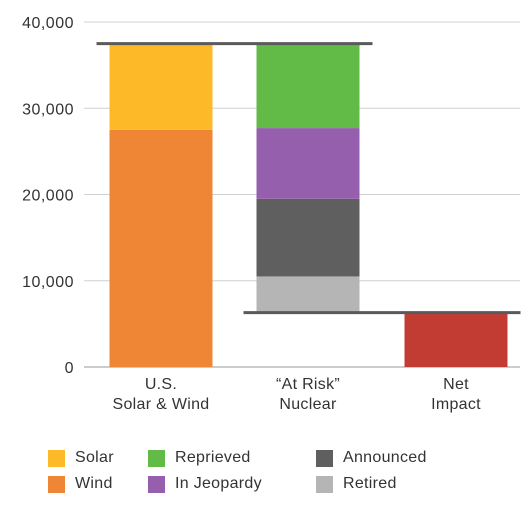  What do you see at coordinates (161, 394) in the screenshot?
I see `x-category-label: U.S. Solar & Wind` at bounding box center [161, 394].